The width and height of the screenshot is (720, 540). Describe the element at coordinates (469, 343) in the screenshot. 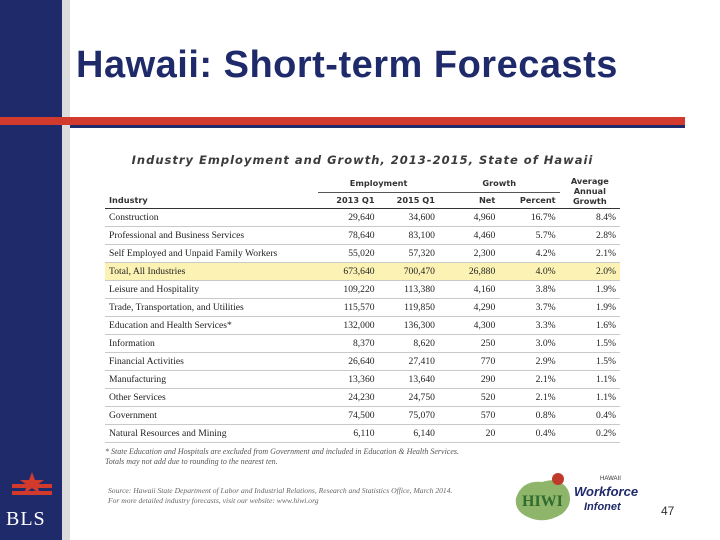

I see `net-cell: 250` at that location.